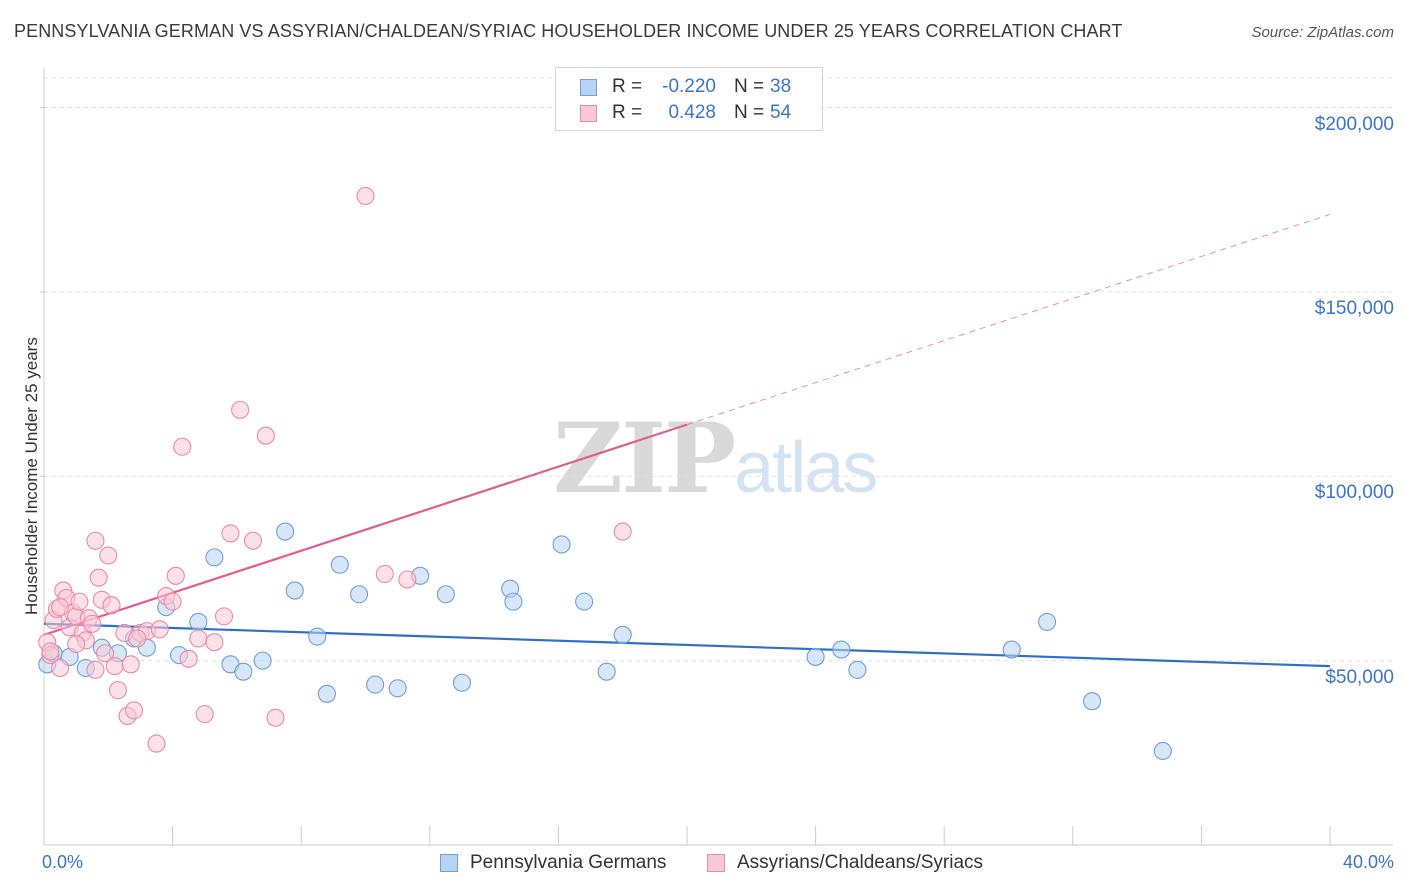 The height and width of the screenshot is (892, 1406). Describe the element at coordinates (860, 862) in the screenshot. I see `series-name: Assyrians/Chaldeans/Syriacs` at that location.